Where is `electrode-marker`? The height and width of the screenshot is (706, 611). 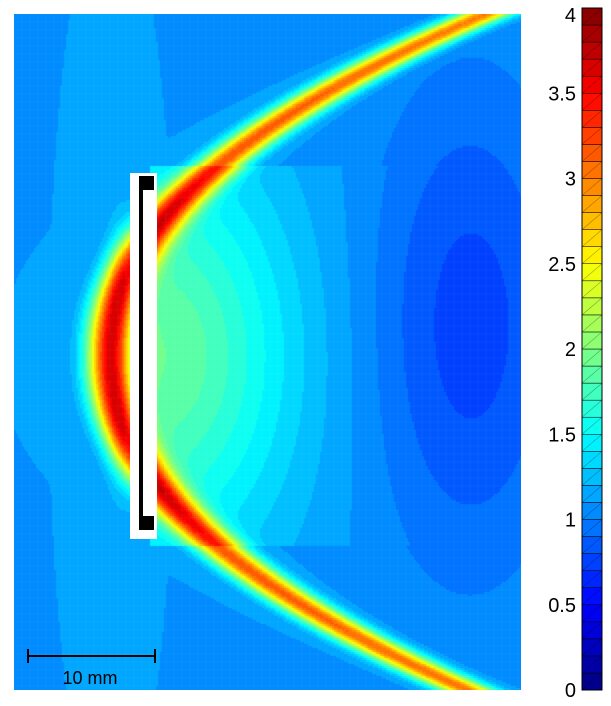 electrode-marker is located at coordinates (143, 356).